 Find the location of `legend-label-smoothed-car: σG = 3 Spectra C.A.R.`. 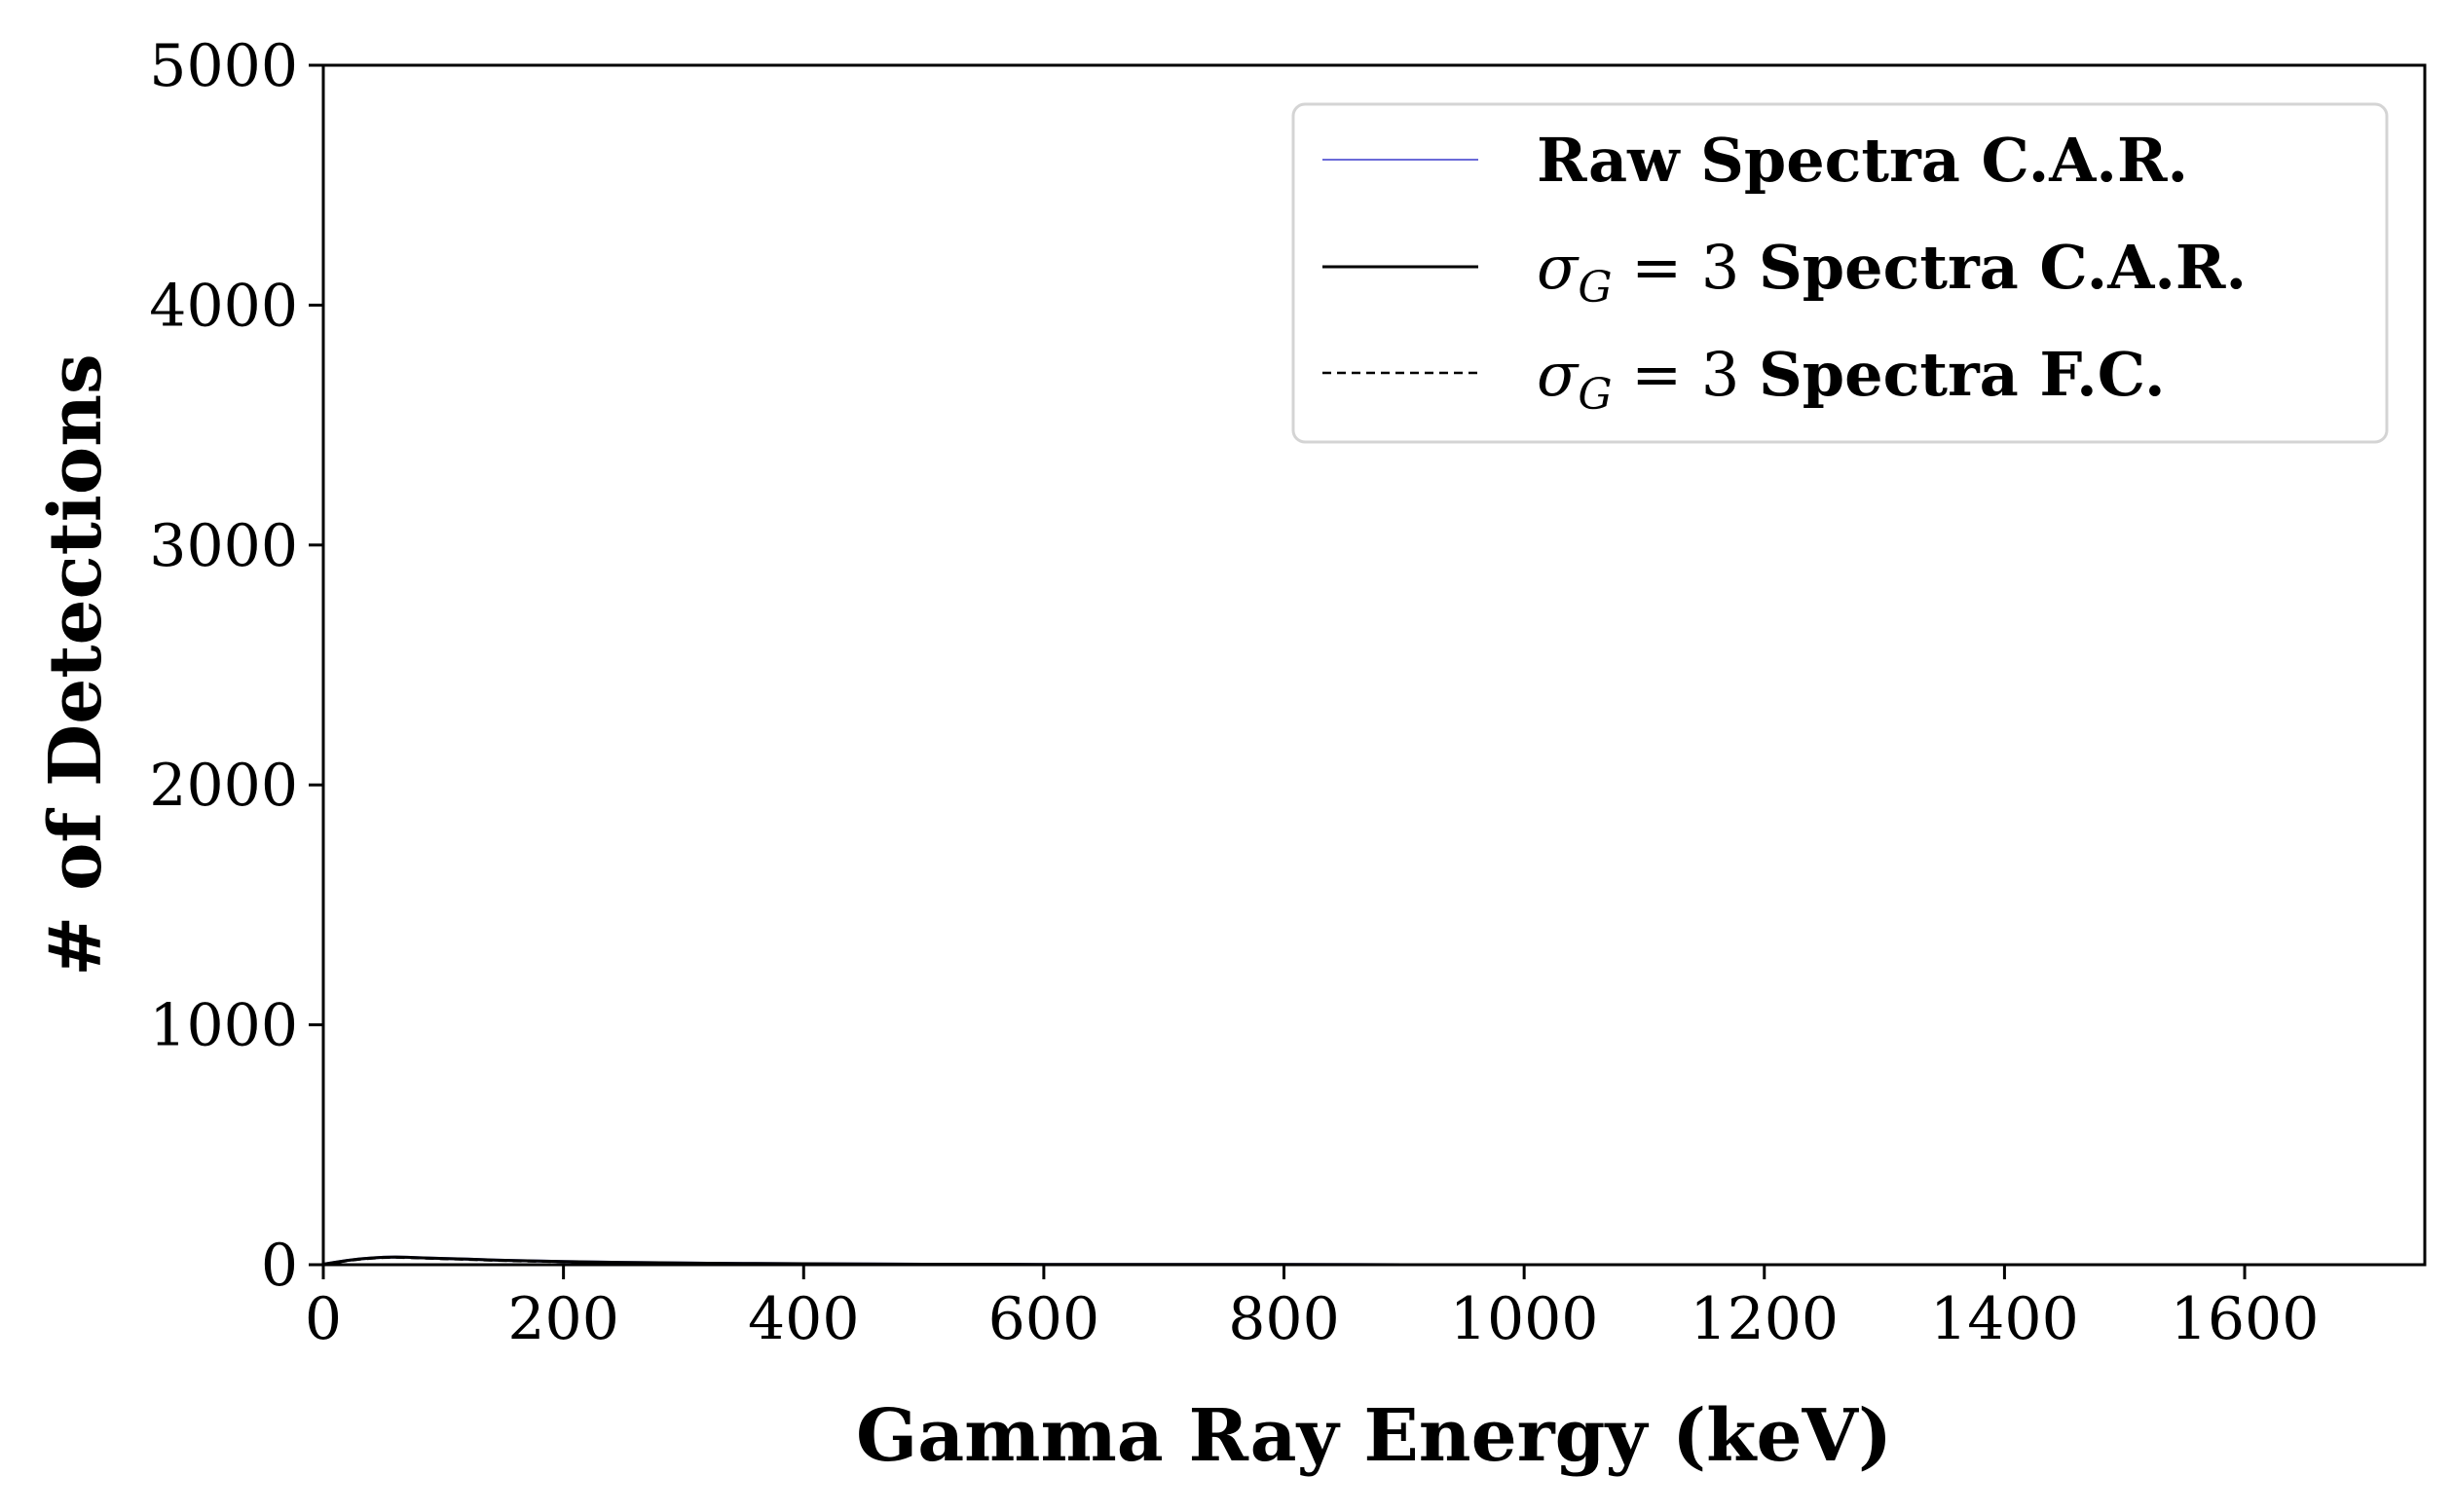

legend-label-smoothed-car: σG = 3 Spectra C.A.R. is located at coordinates (1892, 272).